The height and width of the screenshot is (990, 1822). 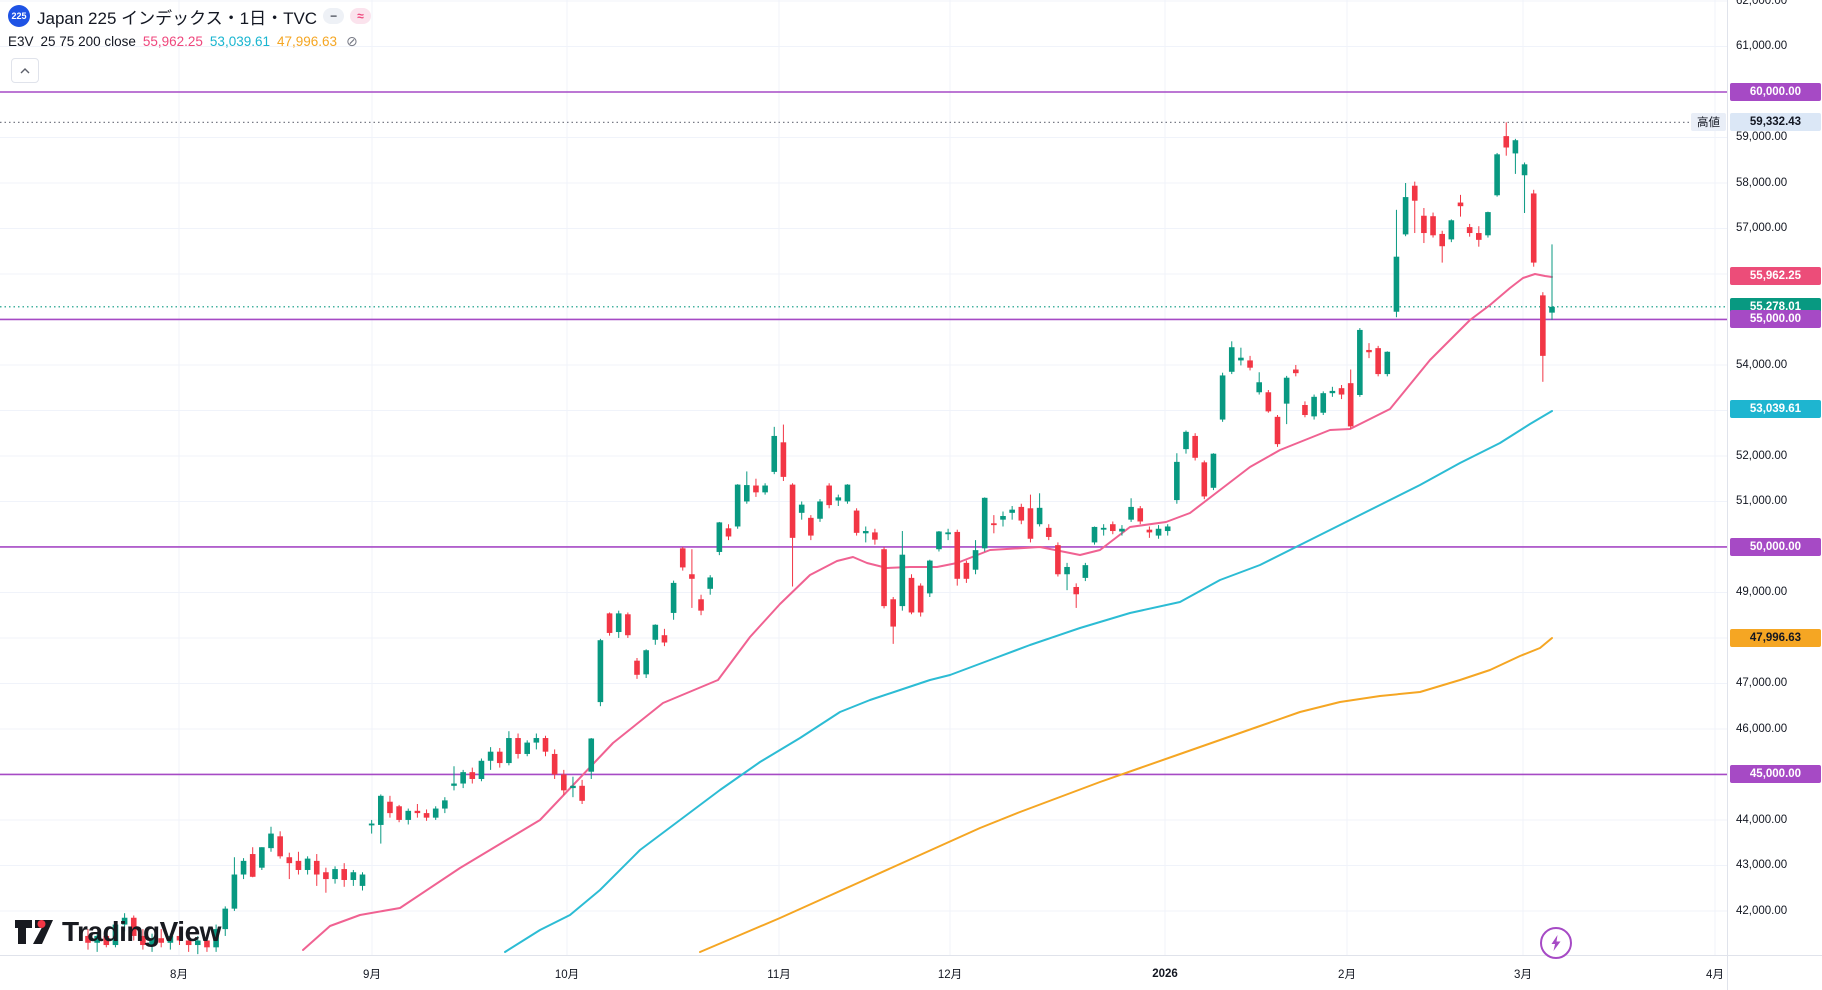 I want to click on price-tick: 57,000.00, so click(x=1762, y=228).